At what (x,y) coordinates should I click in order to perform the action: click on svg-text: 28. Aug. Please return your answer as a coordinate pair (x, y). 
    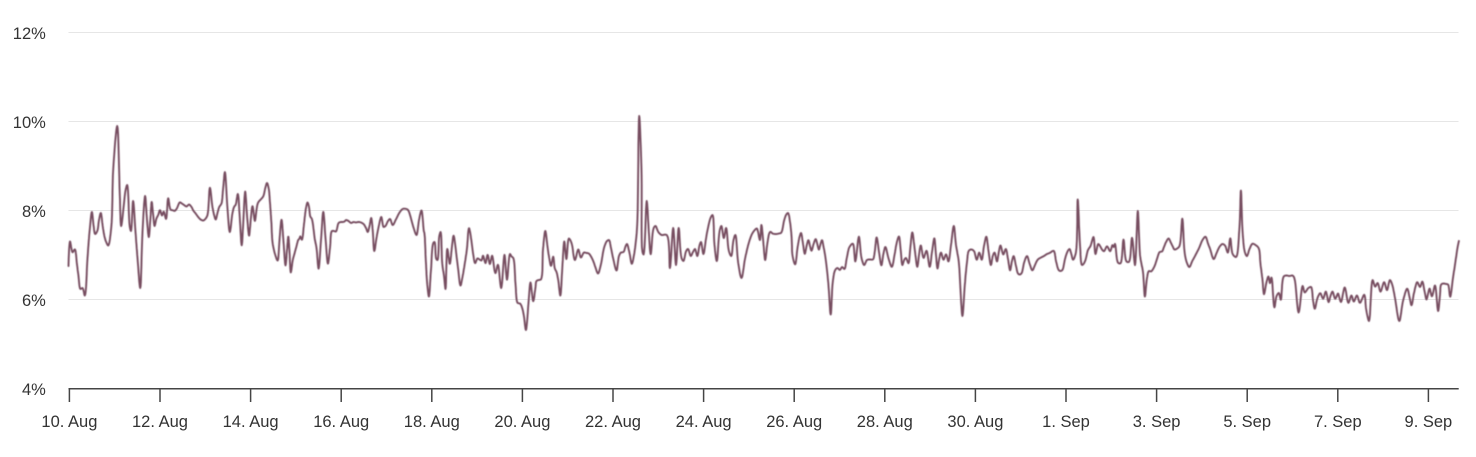
    Looking at the image, I should click on (885, 422).